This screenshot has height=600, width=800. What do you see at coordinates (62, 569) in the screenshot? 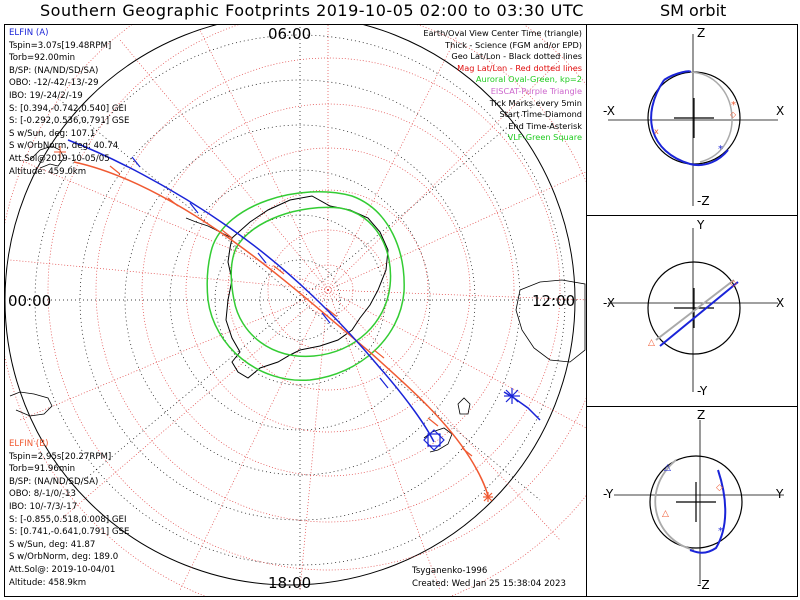
I see `elfin-b-line: Att.Sol@: 2019-10-04/01` at bounding box center [62, 569].